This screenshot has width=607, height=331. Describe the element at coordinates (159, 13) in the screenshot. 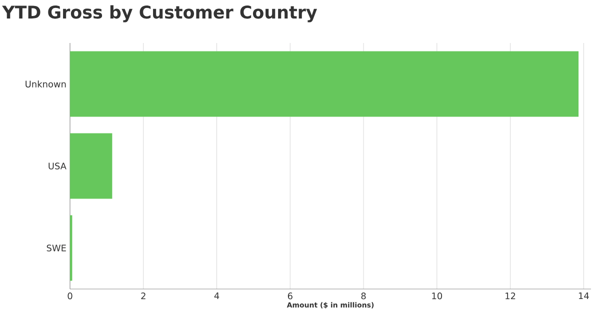

I see `chart-title: YTD Gross by Customer Country` at that location.